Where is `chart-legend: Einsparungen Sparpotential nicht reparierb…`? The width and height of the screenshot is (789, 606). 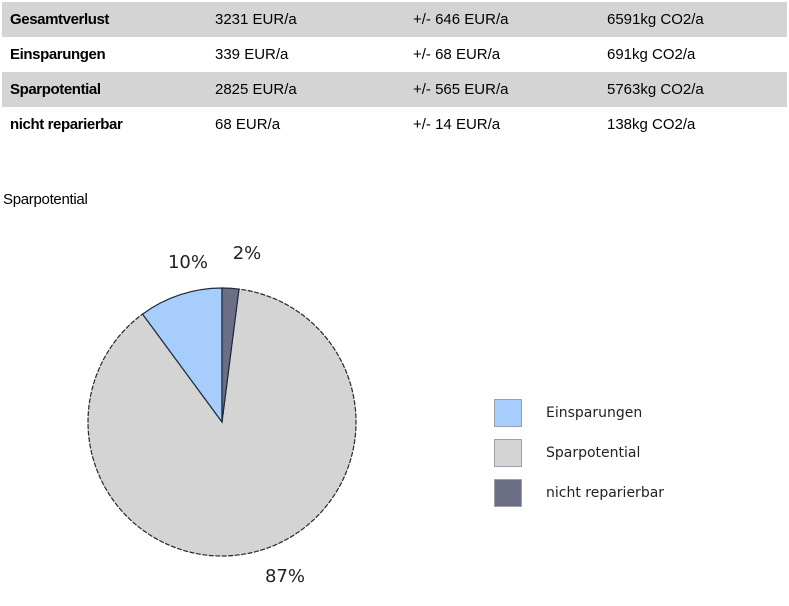
chart-legend: Einsparungen Sparpotential nicht reparierb… is located at coordinates (614, 458).